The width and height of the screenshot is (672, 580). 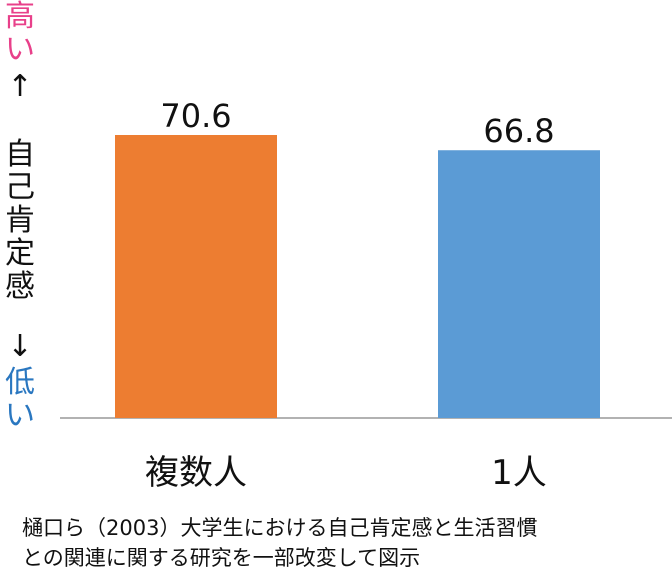 What do you see at coordinates (221, 558) in the screenshot?
I see `source-line-2: との関連に関する研究を一部改変して図示` at bounding box center [221, 558].